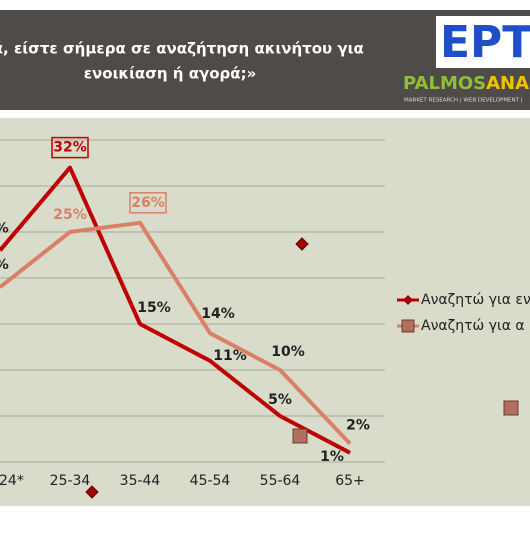 Image resolution: width=530 pixels, height=534 pixels. I want to click on value-label: 10%, so click(288, 352).